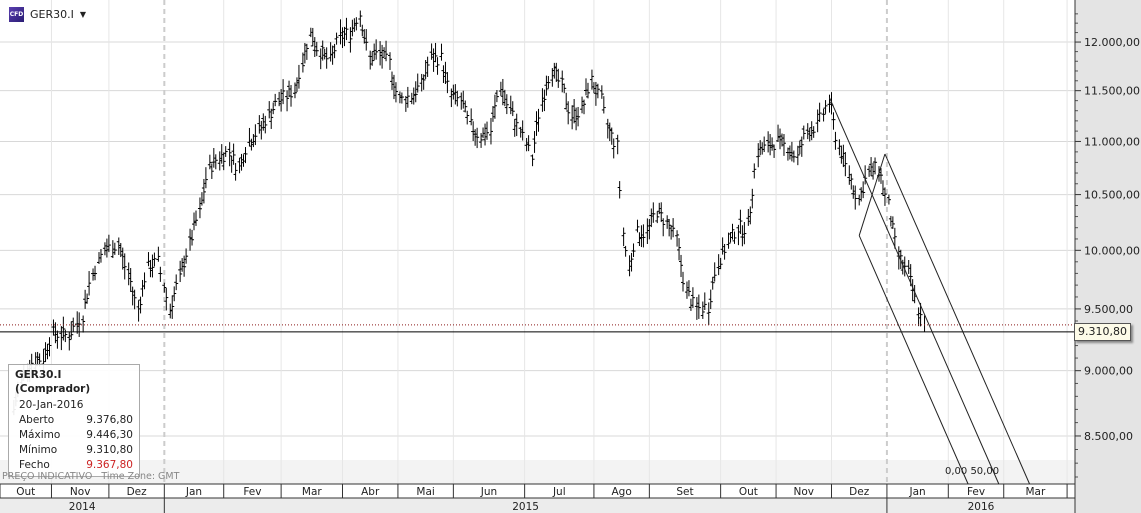  I want to click on y-tick-label: 10.500,00, so click(1112, 195).